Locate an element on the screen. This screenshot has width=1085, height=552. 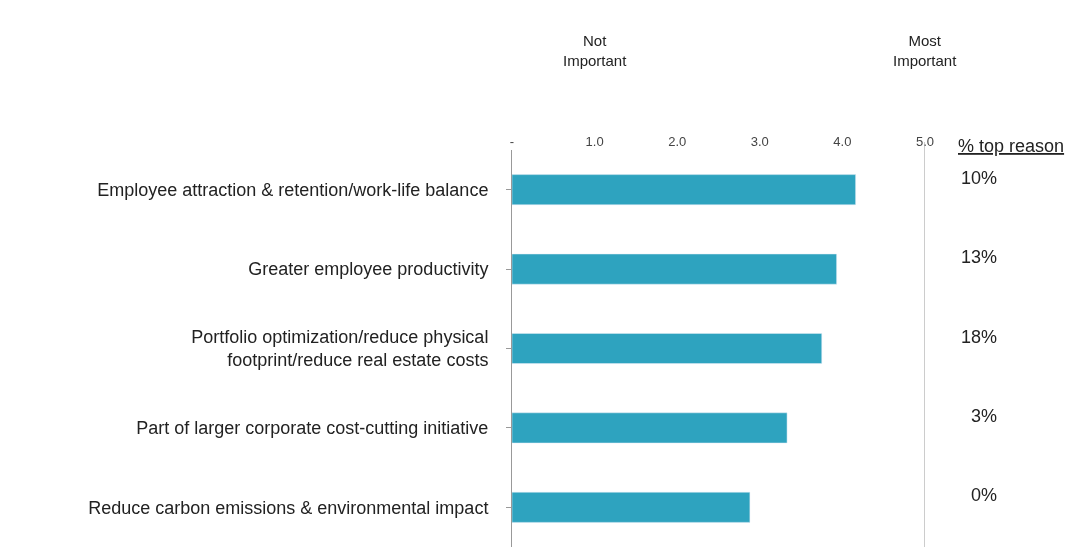
y-tick-label: Greater employee productivity is located at coordinates (368, 269).